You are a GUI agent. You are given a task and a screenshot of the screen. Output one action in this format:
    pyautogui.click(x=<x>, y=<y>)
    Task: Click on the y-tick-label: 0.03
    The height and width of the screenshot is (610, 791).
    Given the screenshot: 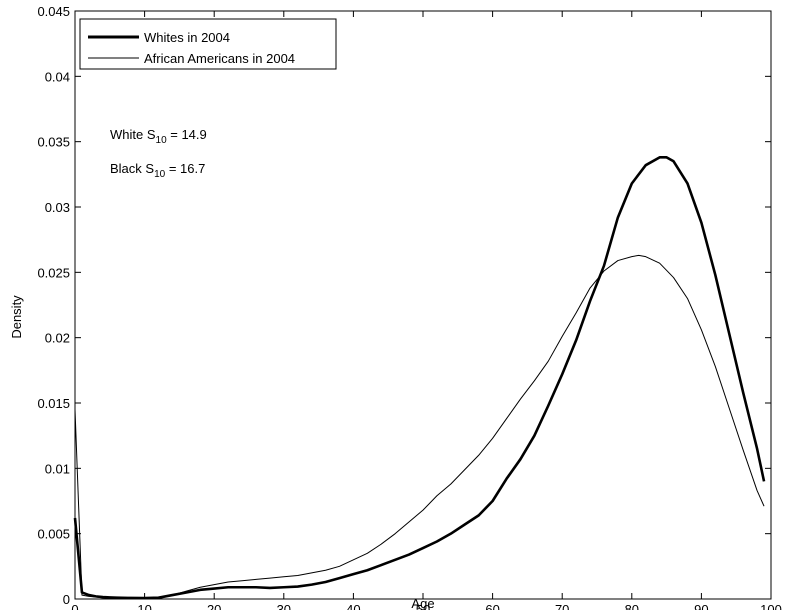 What is the action you would take?
    pyautogui.click(x=57, y=207)
    